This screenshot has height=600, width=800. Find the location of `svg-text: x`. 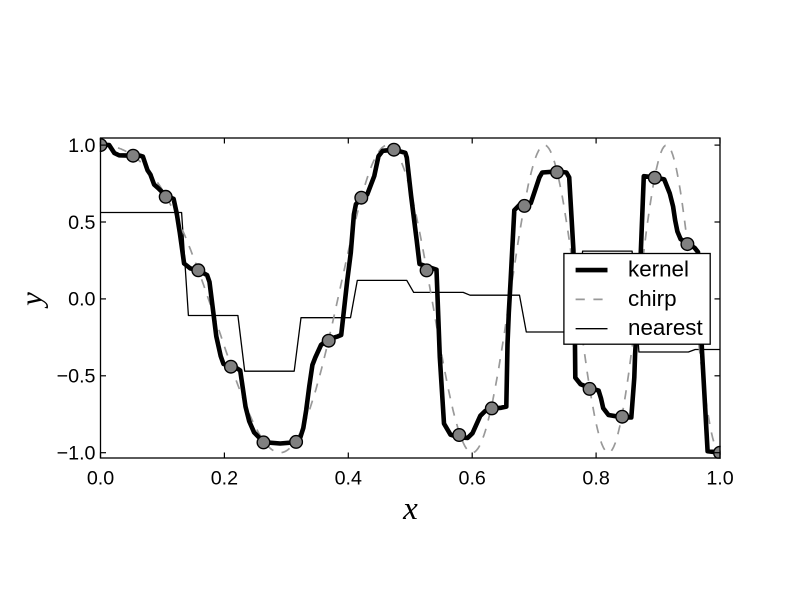

svg-text: x is located at coordinates (410, 509).